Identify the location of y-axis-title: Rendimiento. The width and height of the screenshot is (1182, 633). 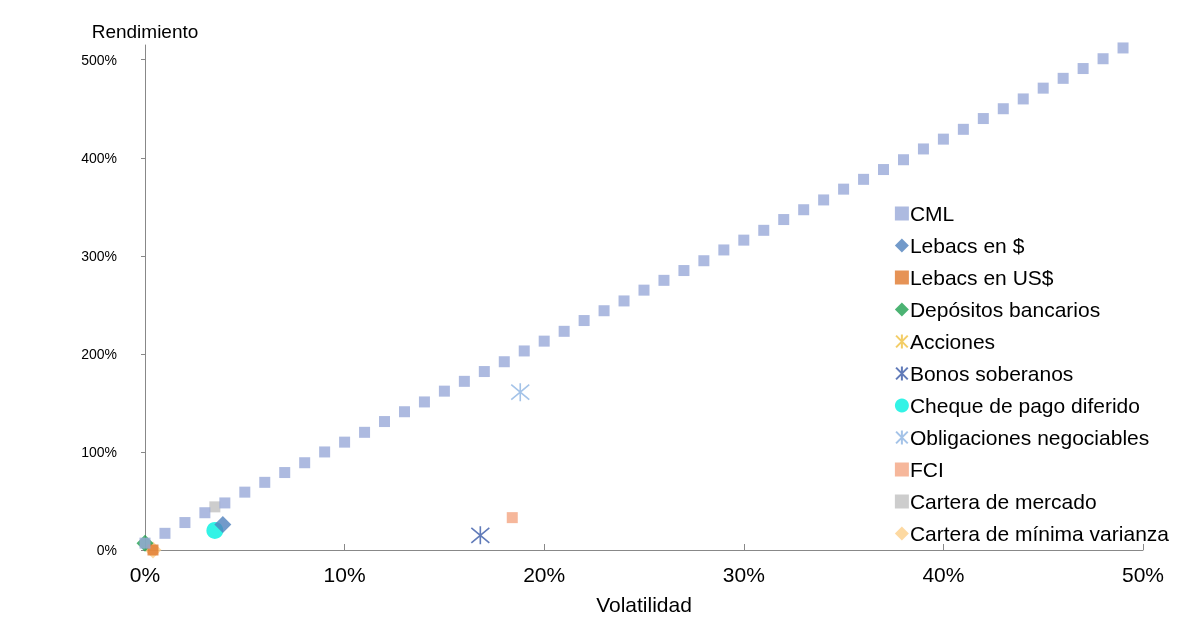
(145, 31).